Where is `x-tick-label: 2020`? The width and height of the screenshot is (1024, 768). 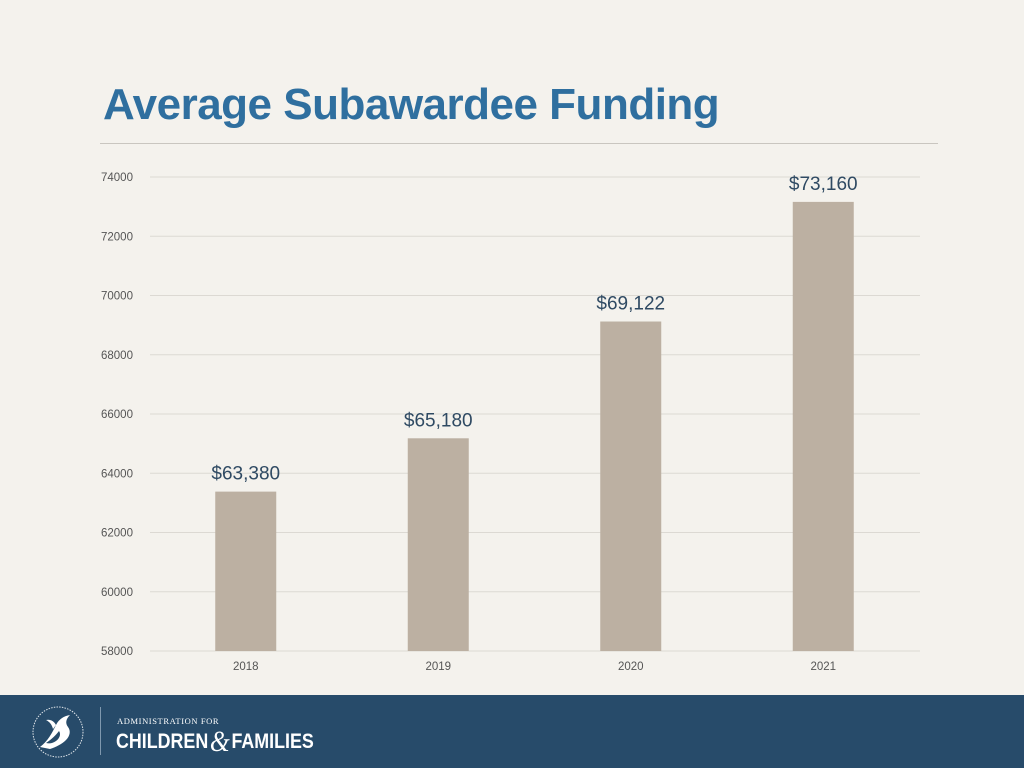
x-tick-label: 2020 is located at coordinates (631, 667).